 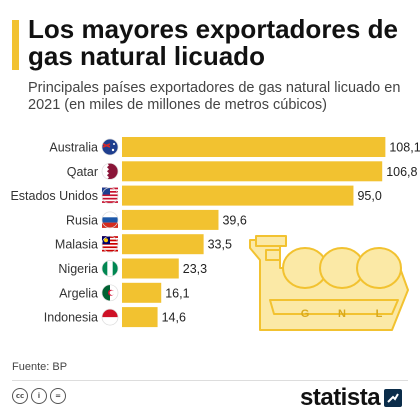 What do you see at coordinates (78, 293) in the screenshot?
I see `category-label-argelia: Argelia` at bounding box center [78, 293].